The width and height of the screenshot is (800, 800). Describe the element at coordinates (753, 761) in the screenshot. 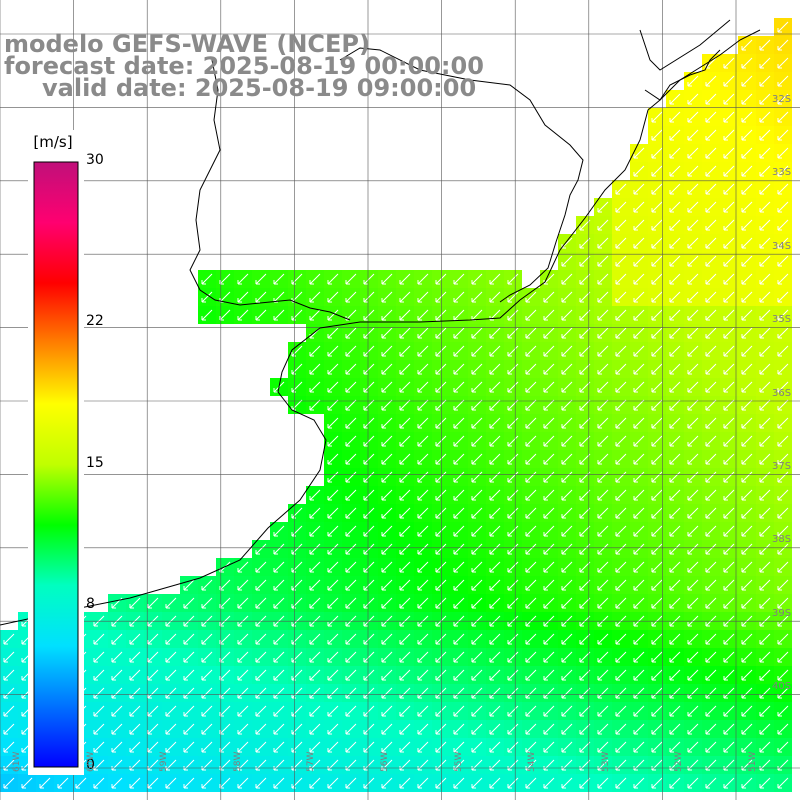

I see `longitude-label: 51W` at that location.